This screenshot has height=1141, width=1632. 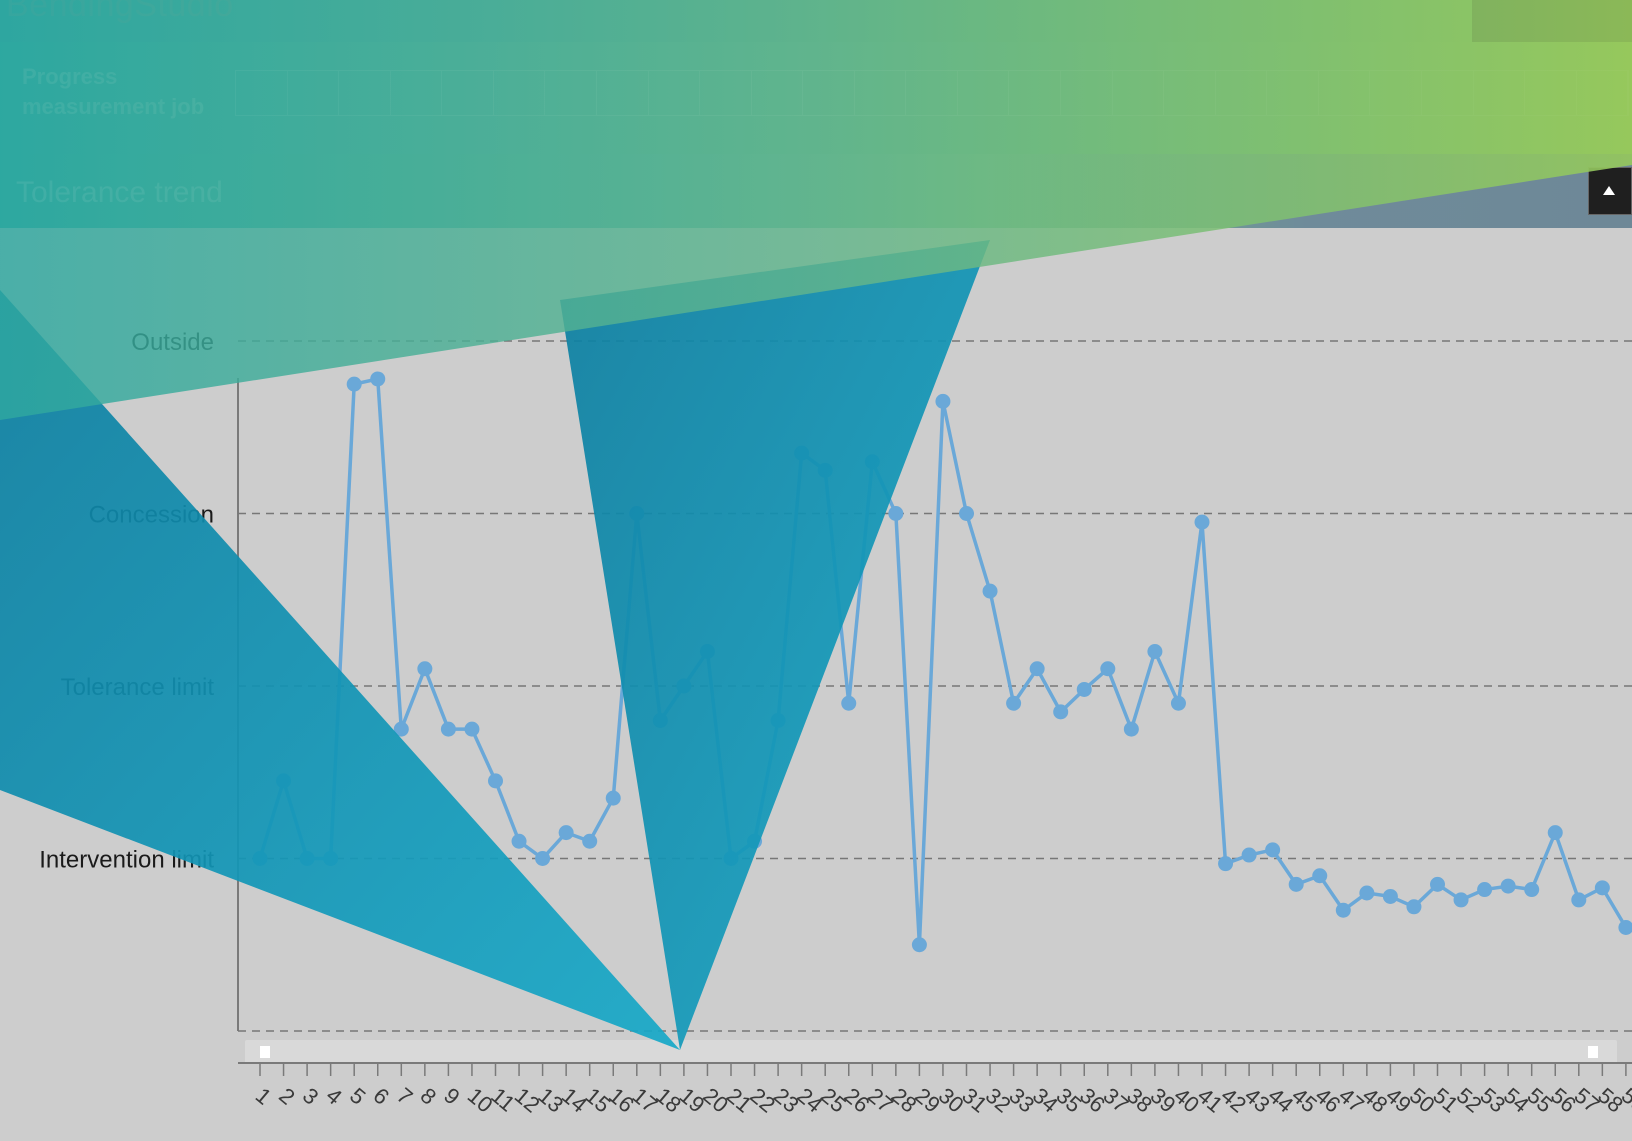 I want to click on x-tick-label: 59, so click(x=1624, y=1100).